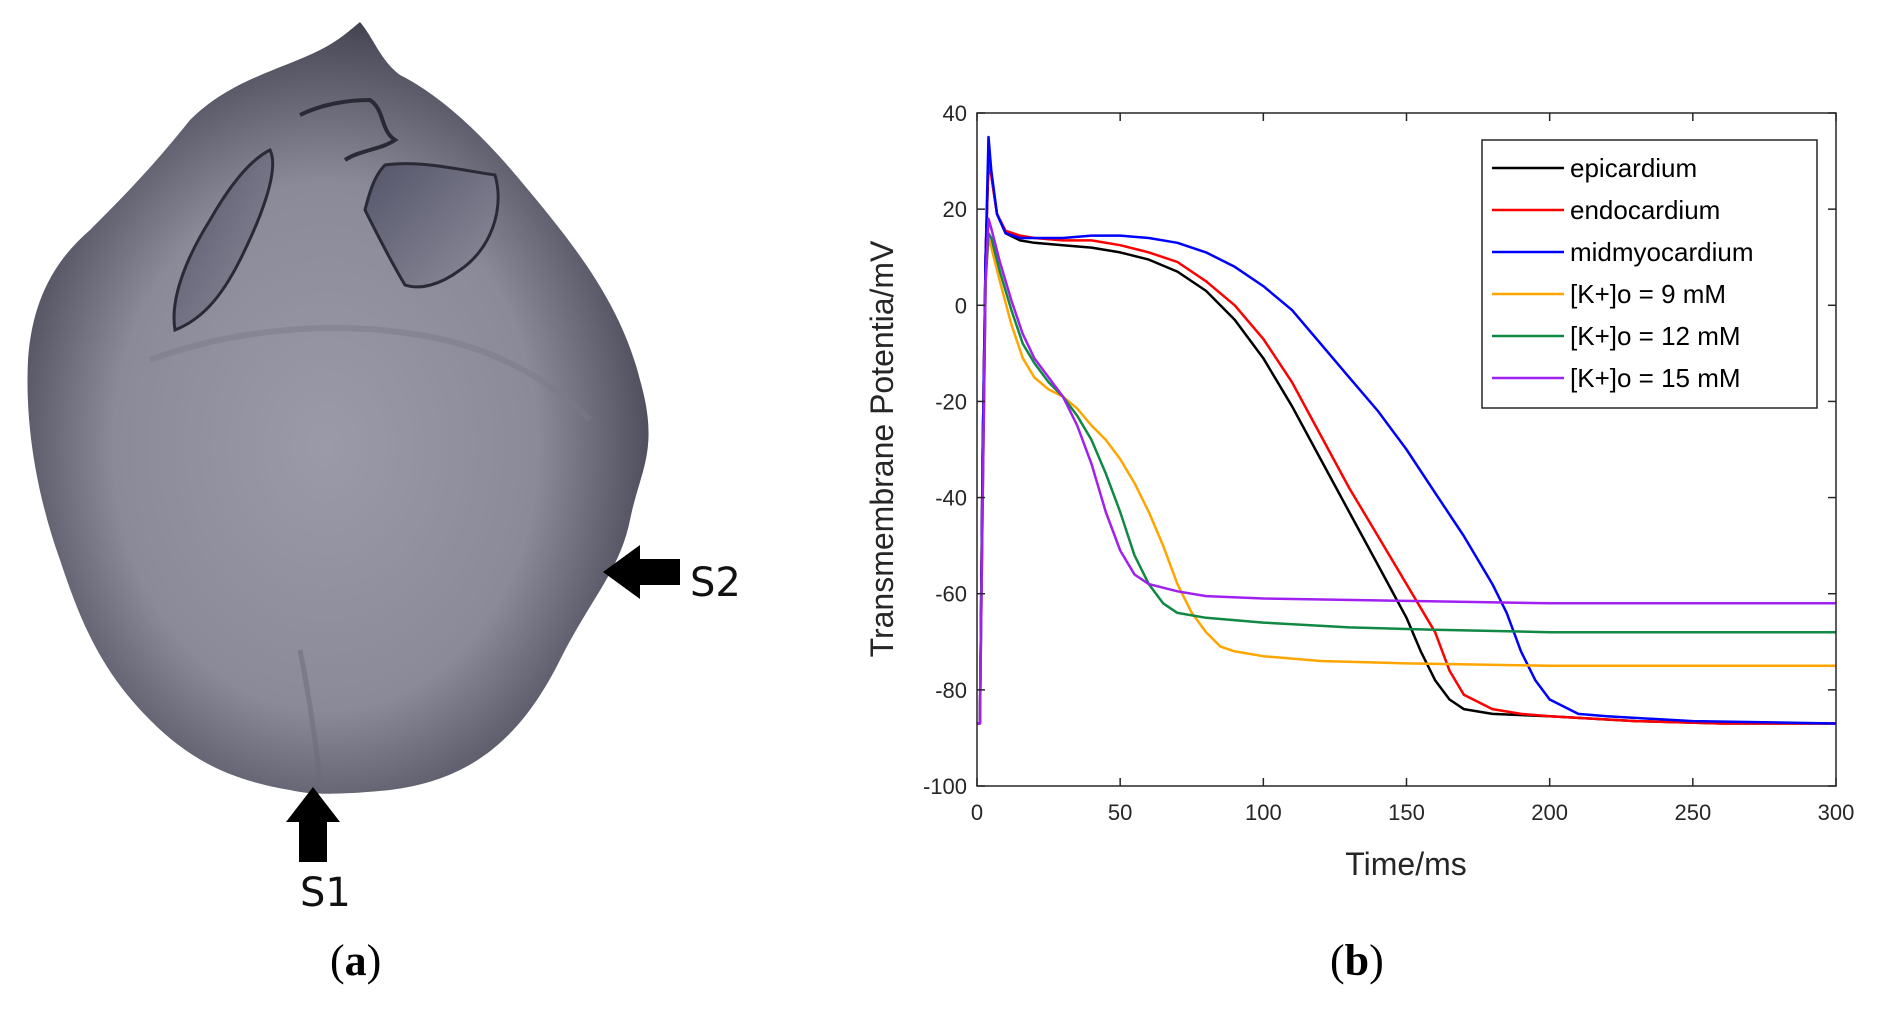 This screenshot has width=1877, height=1010. Describe the element at coordinates (1662, 252) in the screenshot. I see `legend-entry: midmyocardium` at that location.